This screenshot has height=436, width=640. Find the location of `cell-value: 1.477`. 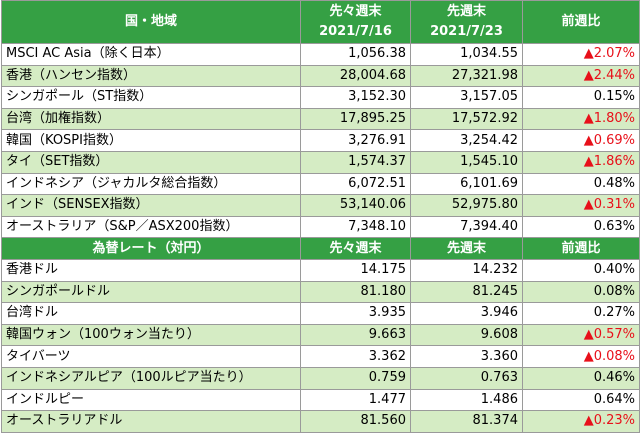

cell-value: 1.477 is located at coordinates (387, 399).